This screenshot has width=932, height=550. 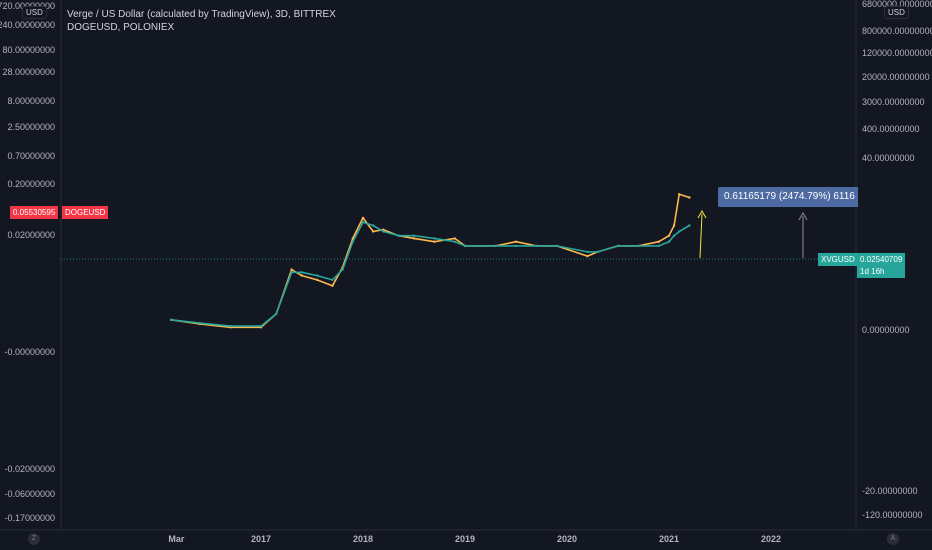 I want to click on series-line-dogeusd, so click(x=430, y=274).